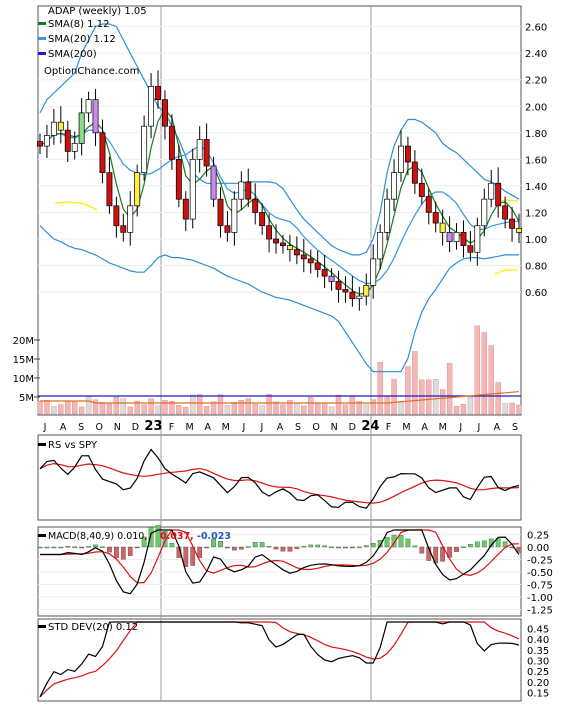  I want to click on rs-panel-frame, so click(279, 477).